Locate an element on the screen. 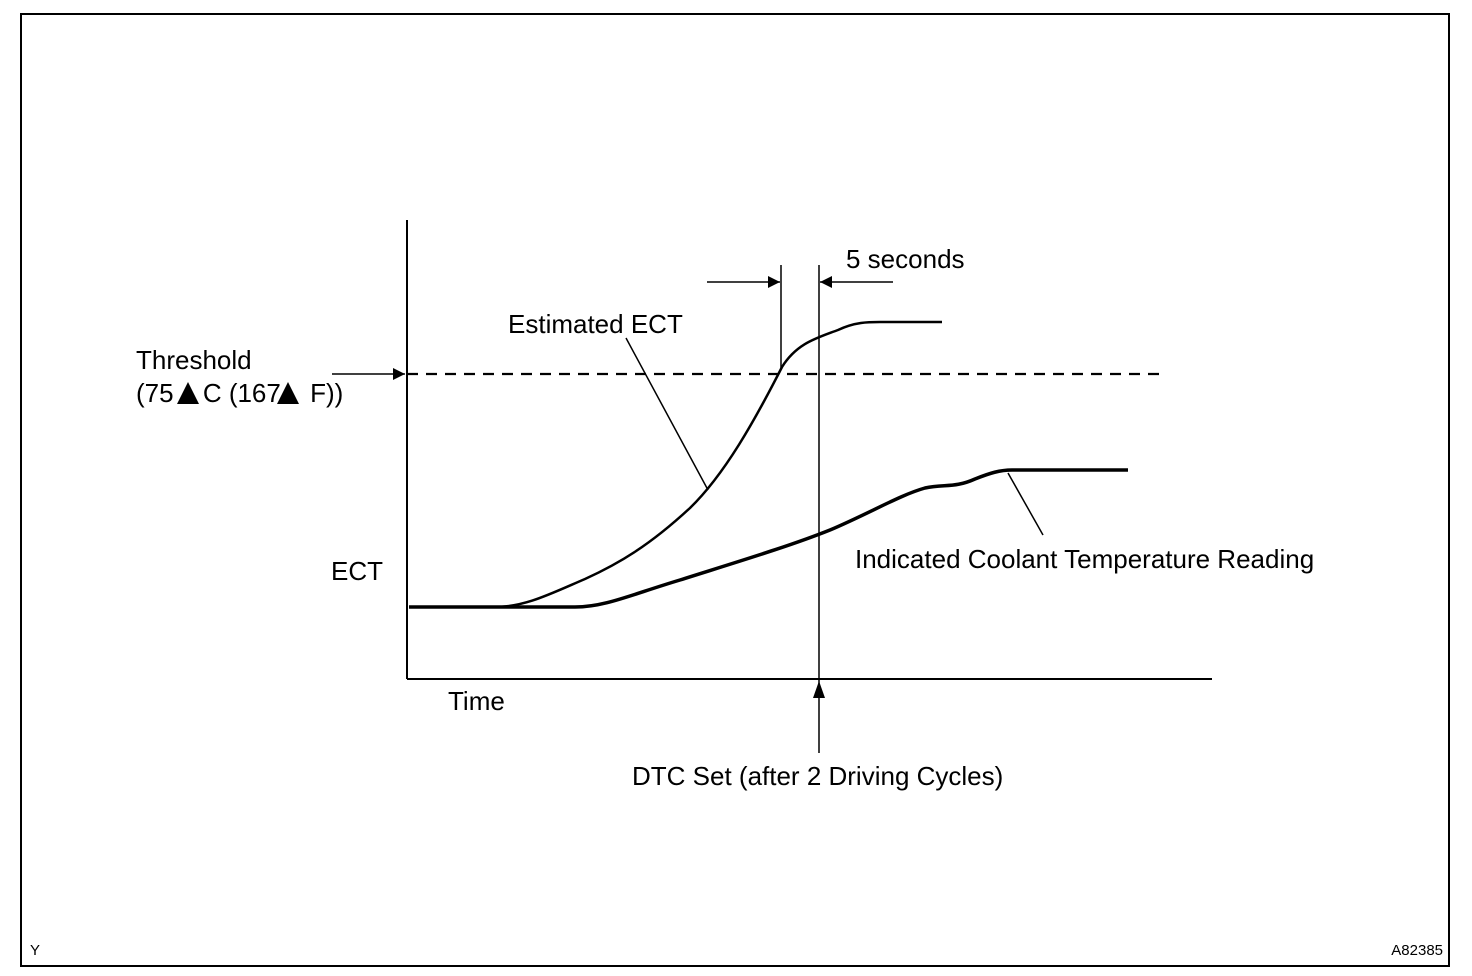 The height and width of the screenshot is (976, 1472). ect-axis-label: ECT is located at coordinates (357, 571).